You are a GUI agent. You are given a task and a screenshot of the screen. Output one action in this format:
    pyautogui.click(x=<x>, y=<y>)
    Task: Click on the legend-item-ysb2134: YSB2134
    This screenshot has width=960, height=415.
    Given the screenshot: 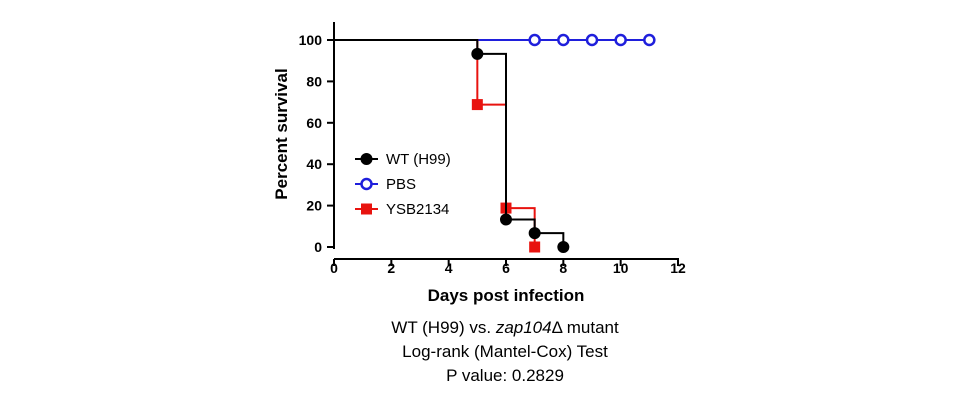 What is the action you would take?
    pyautogui.click(x=402, y=209)
    